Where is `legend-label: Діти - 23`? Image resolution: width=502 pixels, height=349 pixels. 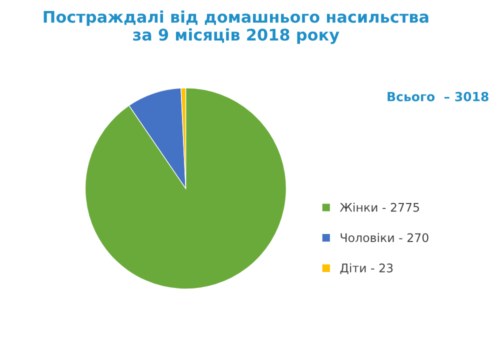 legend-label: Діти - 23 is located at coordinates (366, 268).